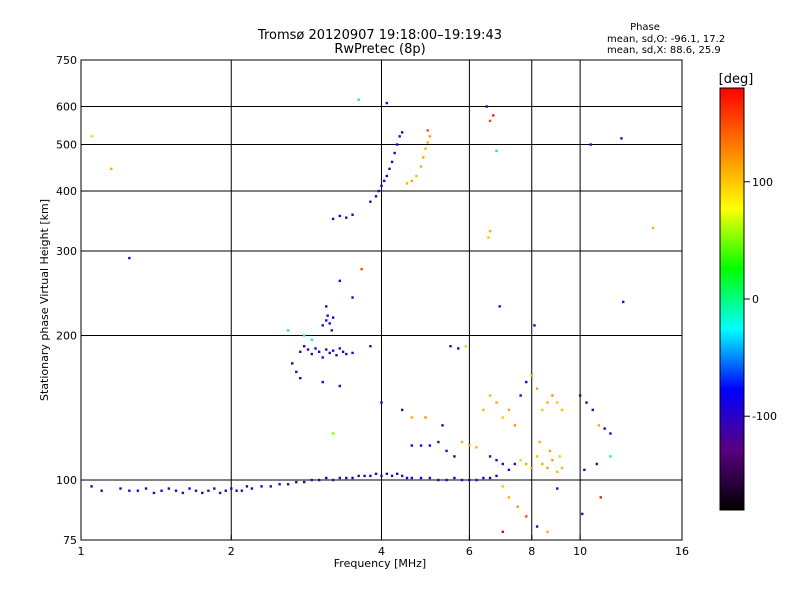 The height and width of the screenshot is (600, 800). I want to click on x-ticks: 1 2 4 6 8 10 16, so click(383, 546).